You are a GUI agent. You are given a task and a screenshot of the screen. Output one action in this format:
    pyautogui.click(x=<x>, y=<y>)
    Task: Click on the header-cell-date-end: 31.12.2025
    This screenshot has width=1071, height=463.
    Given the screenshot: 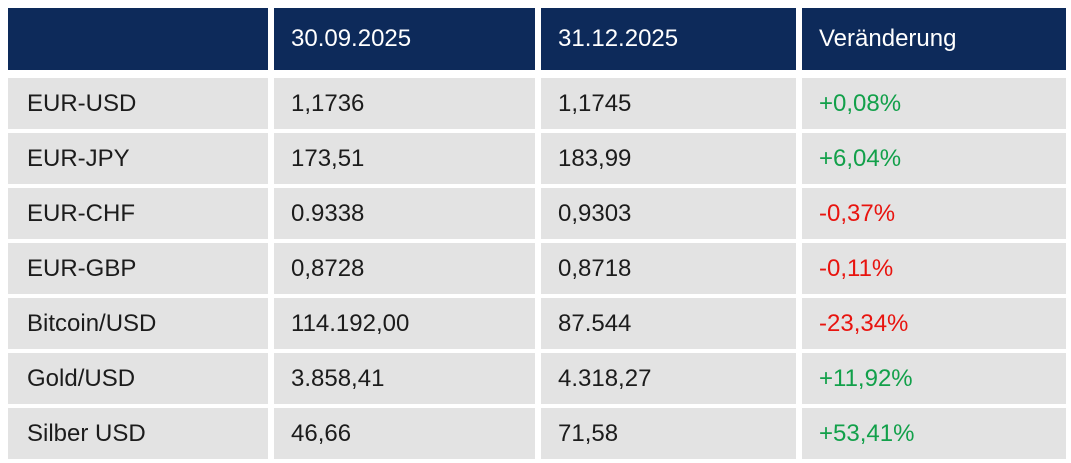 What is the action you would take?
    pyautogui.click(x=668, y=39)
    